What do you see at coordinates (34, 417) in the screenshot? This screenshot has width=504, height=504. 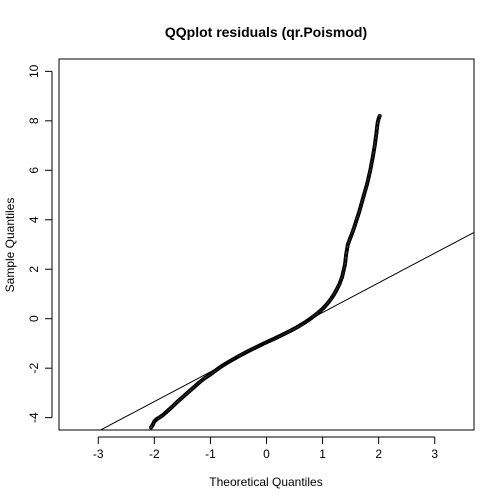 I see `y-tick-label: -4` at bounding box center [34, 417].